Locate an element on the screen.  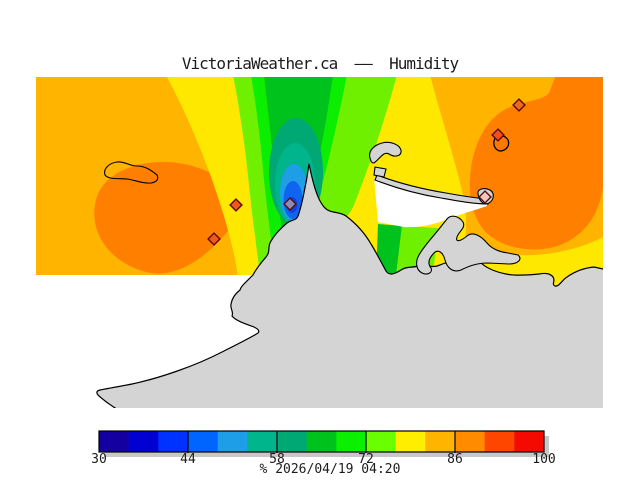
island-cluster-a is located at coordinates (385, 152).